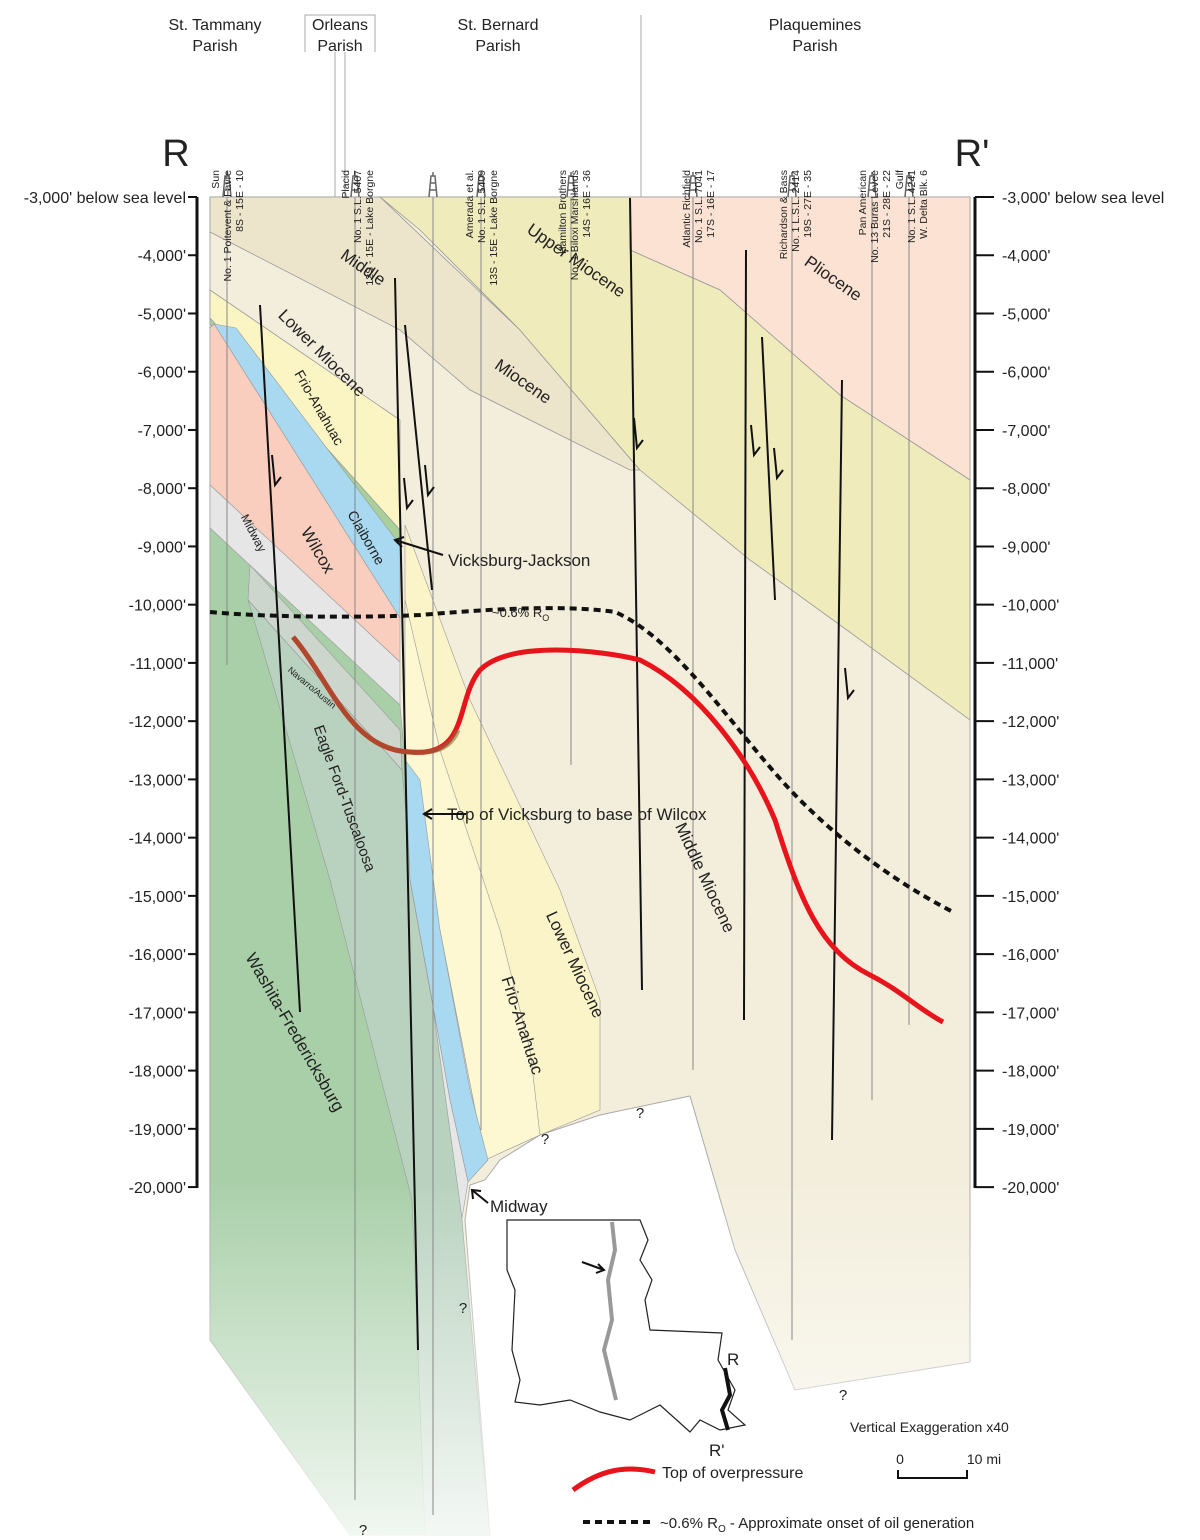  I want to click on depth-label: -19,000', so click(157, 1130).